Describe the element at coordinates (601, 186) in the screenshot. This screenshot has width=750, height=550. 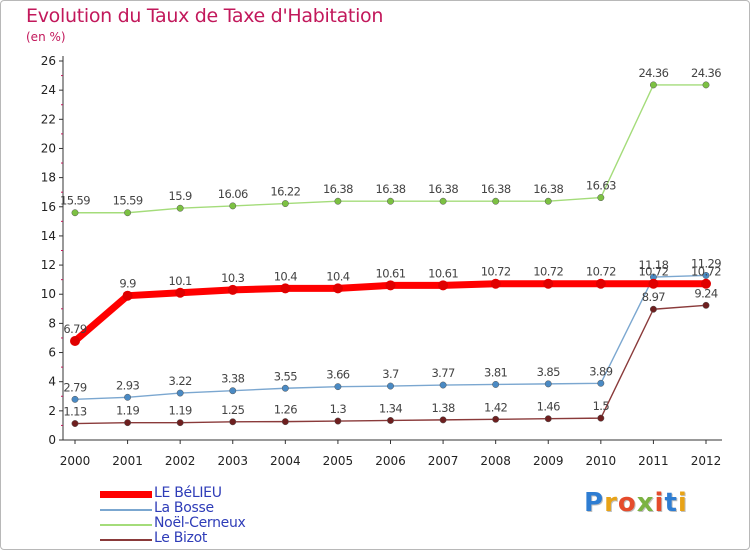
I see `data-label: 16.63` at that location.